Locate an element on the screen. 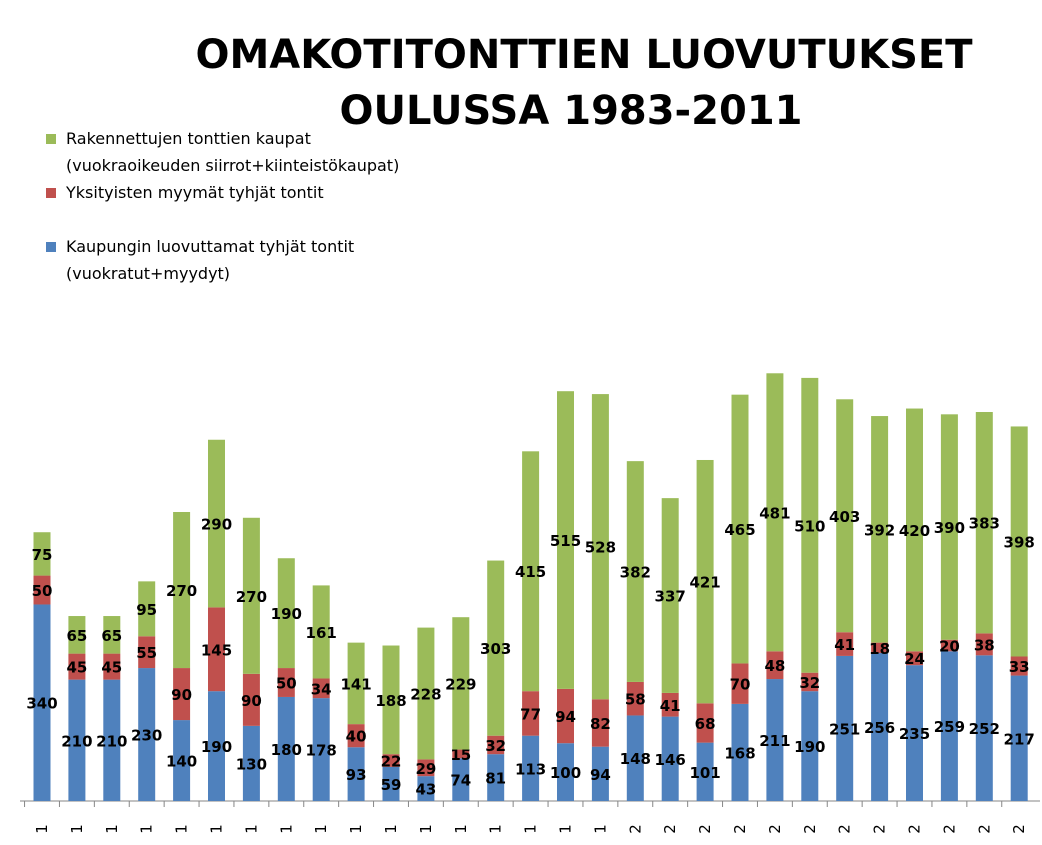 Image resolution: width=1042 pixels, height=845 pixels. legend-swatch-city-plots is located at coordinates (51, 247).